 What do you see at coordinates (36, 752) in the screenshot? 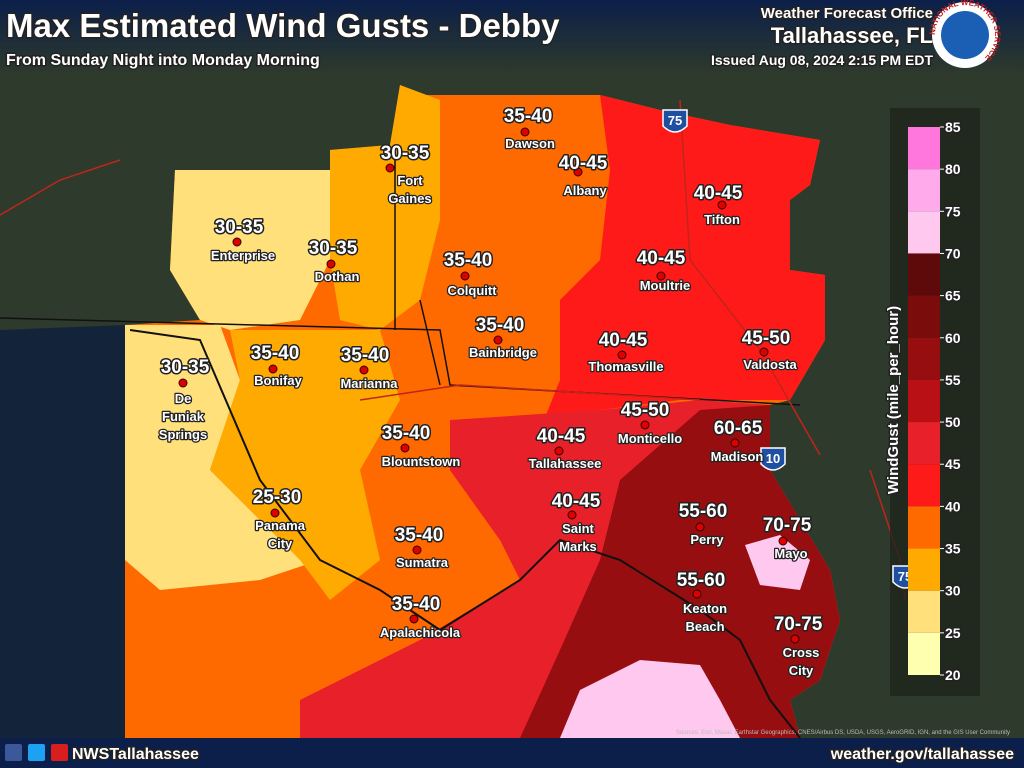
I see `twitter-icon` at bounding box center [36, 752].